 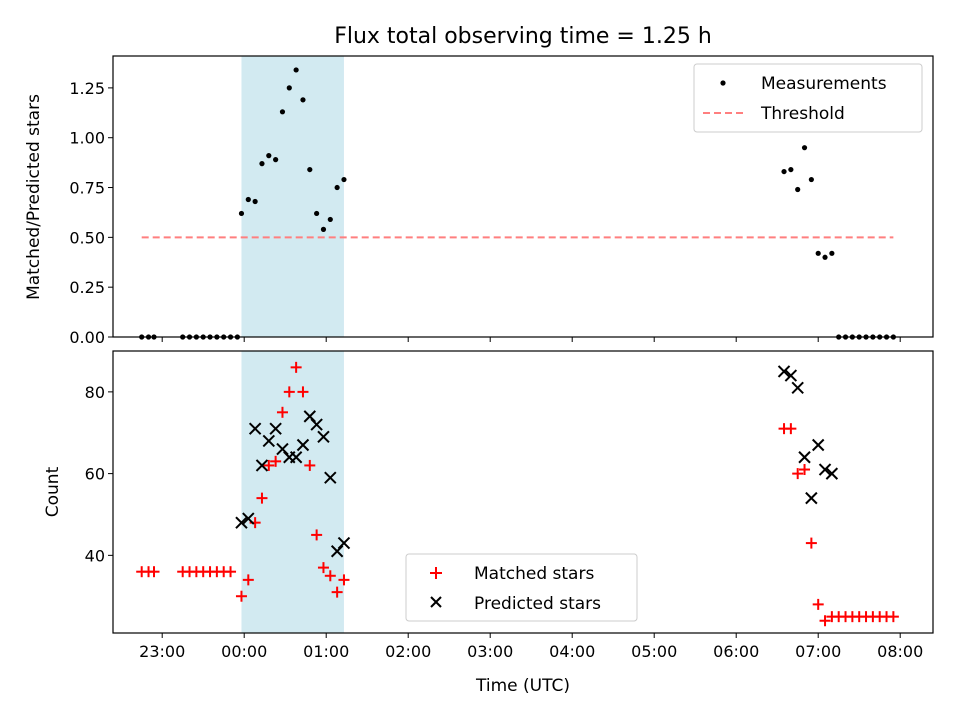 What do you see at coordinates (818, 651) in the screenshot?
I see `x-tick-label: 07:00` at bounding box center [818, 651].